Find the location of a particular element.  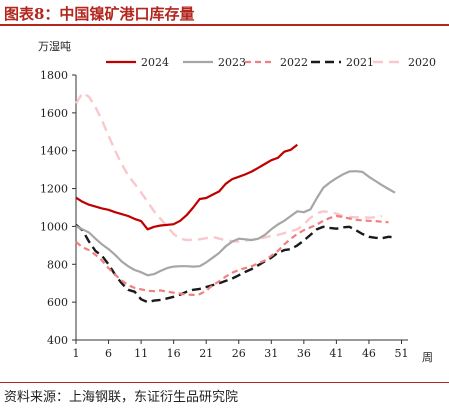

x-tick-label: 21 is located at coordinates (206, 353).